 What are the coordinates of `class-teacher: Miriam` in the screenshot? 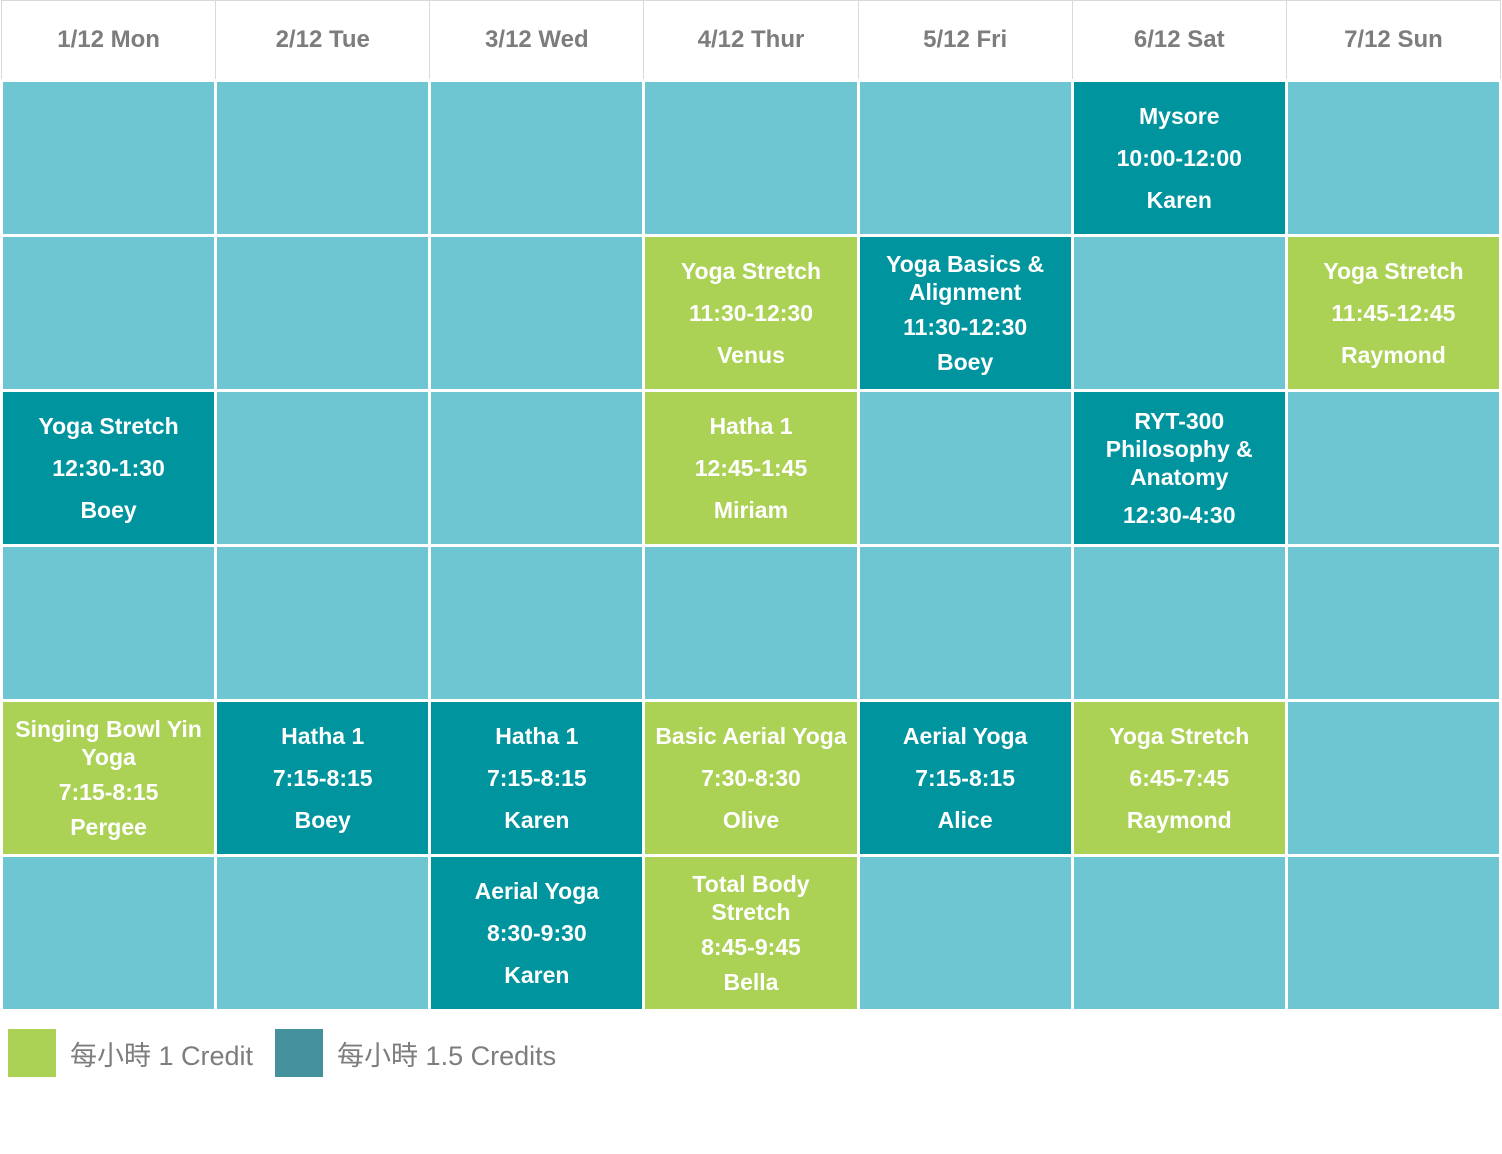 It's located at (751, 509).